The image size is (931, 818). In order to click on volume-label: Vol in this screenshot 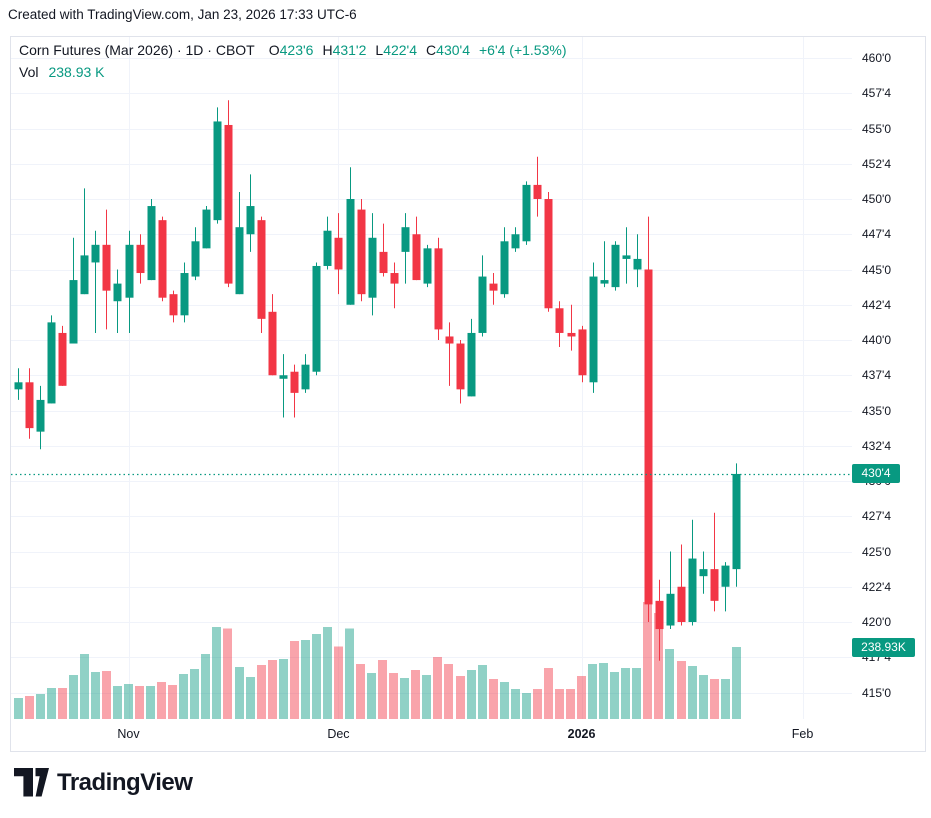, I will do `click(29, 72)`.